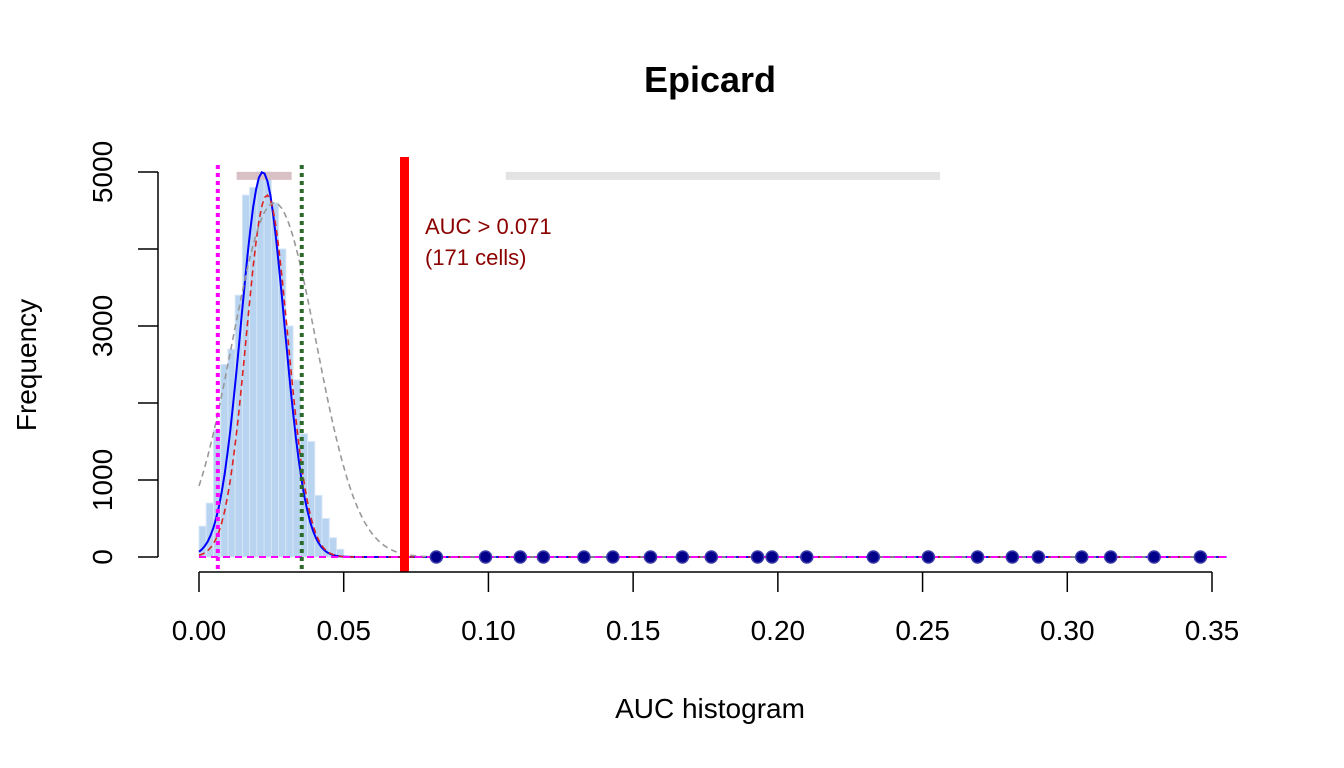 Image resolution: width=1344 pixels, height=768 pixels. I want to click on x-tick-label: 0.35, so click(1212, 630).